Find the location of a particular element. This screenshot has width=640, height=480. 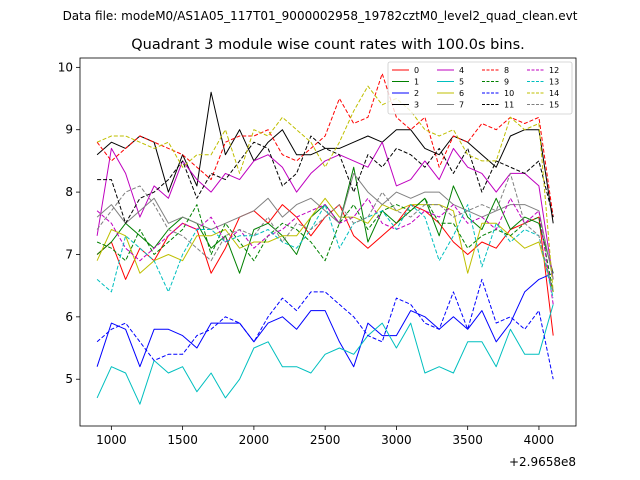

y-tick-label: 6 is located at coordinates (69, 317).